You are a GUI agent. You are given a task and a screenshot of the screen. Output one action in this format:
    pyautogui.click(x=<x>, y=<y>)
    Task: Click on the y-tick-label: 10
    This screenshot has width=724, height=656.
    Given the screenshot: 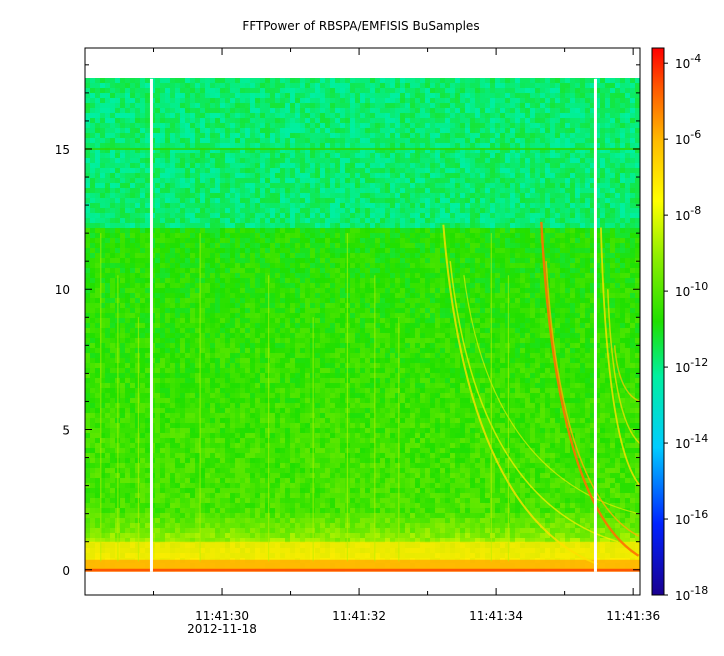 What is the action you would take?
    pyautogui.click(x=62, y=290)
    